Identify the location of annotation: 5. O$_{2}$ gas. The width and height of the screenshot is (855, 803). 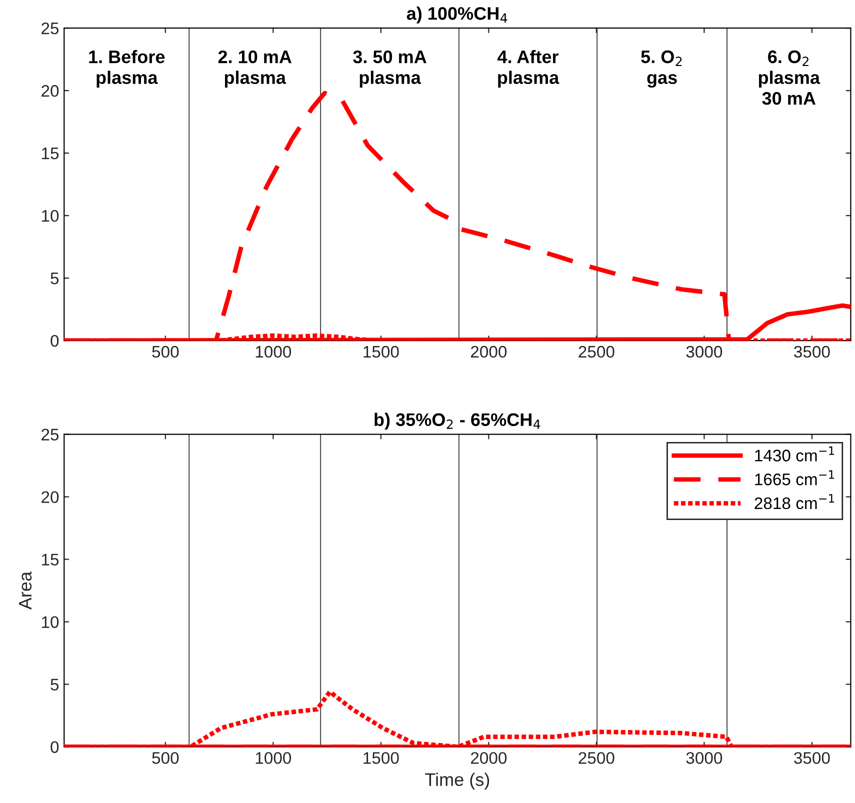
(661, 69).